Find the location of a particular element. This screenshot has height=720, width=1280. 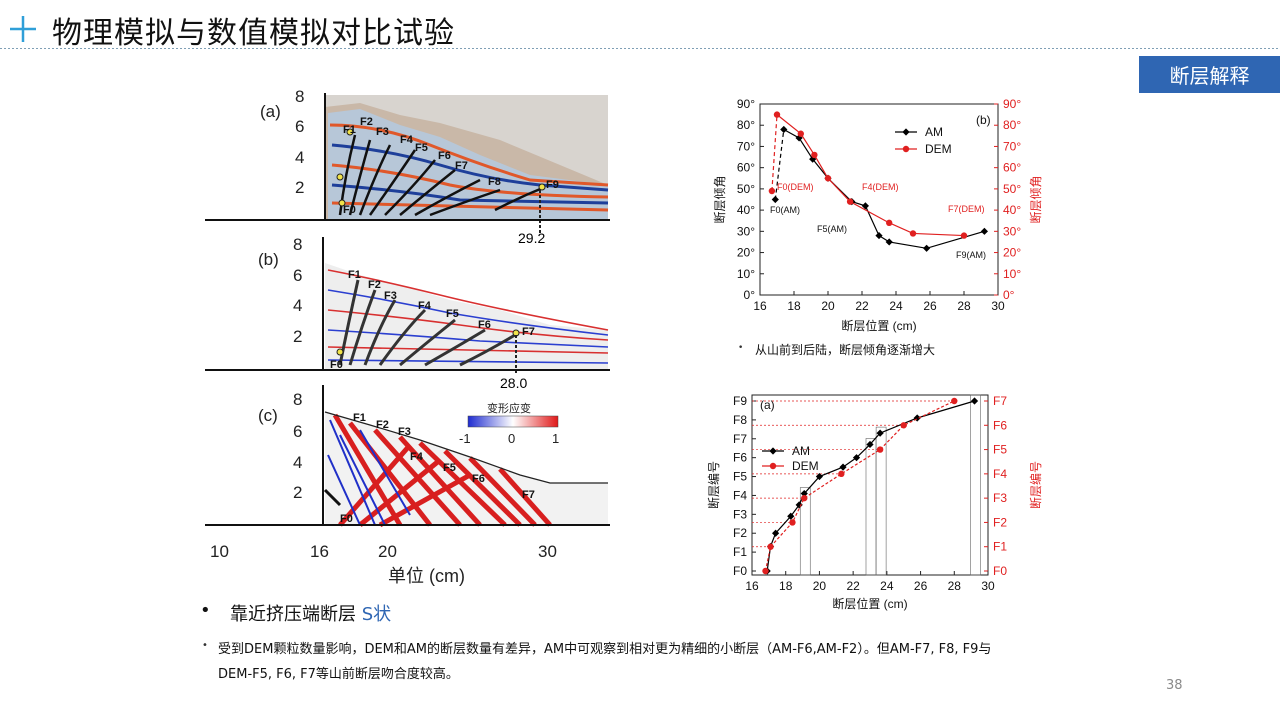

panel-b: F1 F2 F3 F4 F5 F6 F7 F0 28.0 (b) 8 6 4 2 is located at coordinates (407, 313).